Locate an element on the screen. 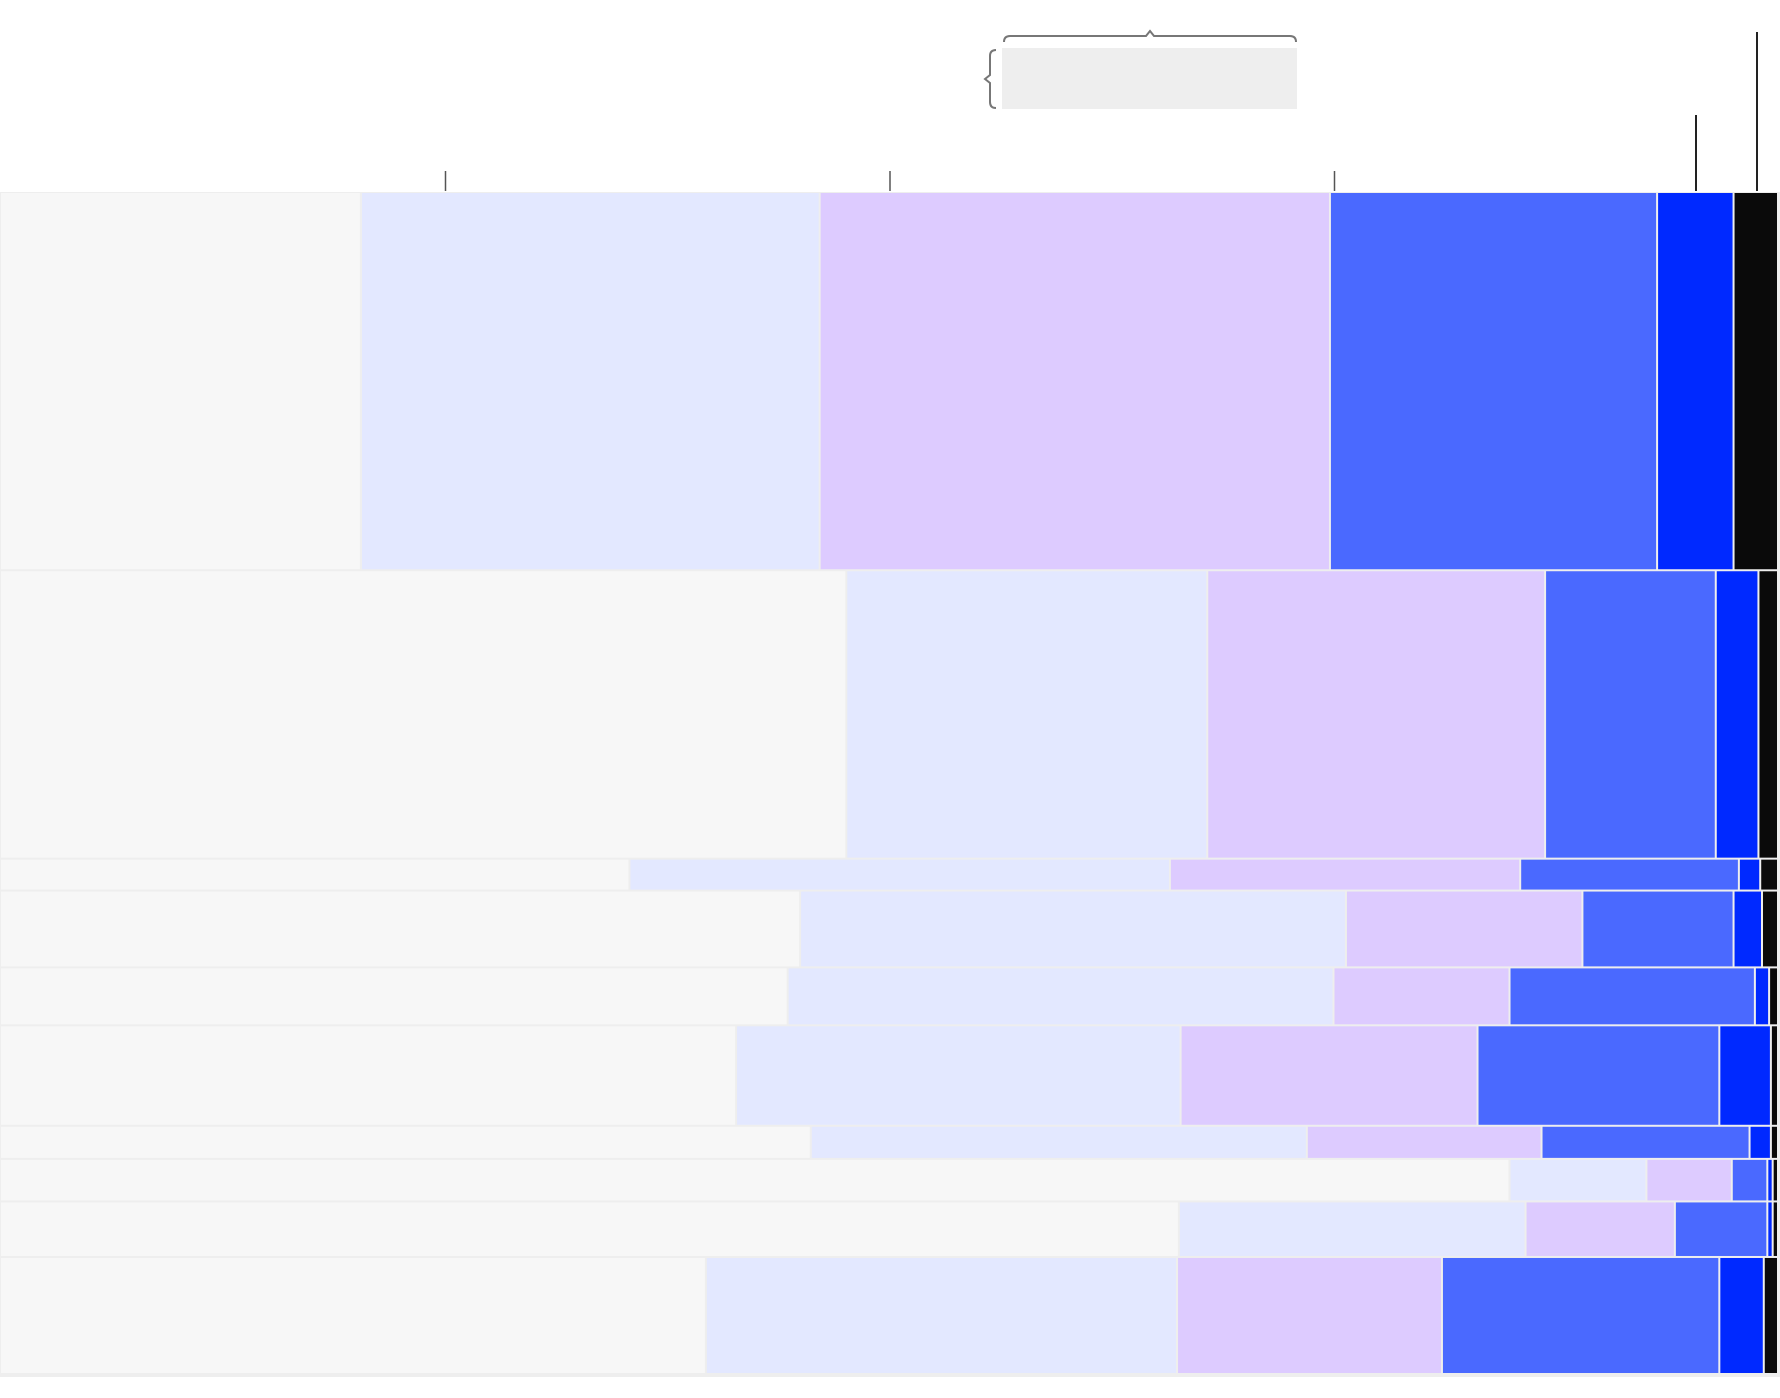 This screenshot has width=1780, height=1398. mosaic-cell-r3-c3 is located at coordinates (1345, 874).